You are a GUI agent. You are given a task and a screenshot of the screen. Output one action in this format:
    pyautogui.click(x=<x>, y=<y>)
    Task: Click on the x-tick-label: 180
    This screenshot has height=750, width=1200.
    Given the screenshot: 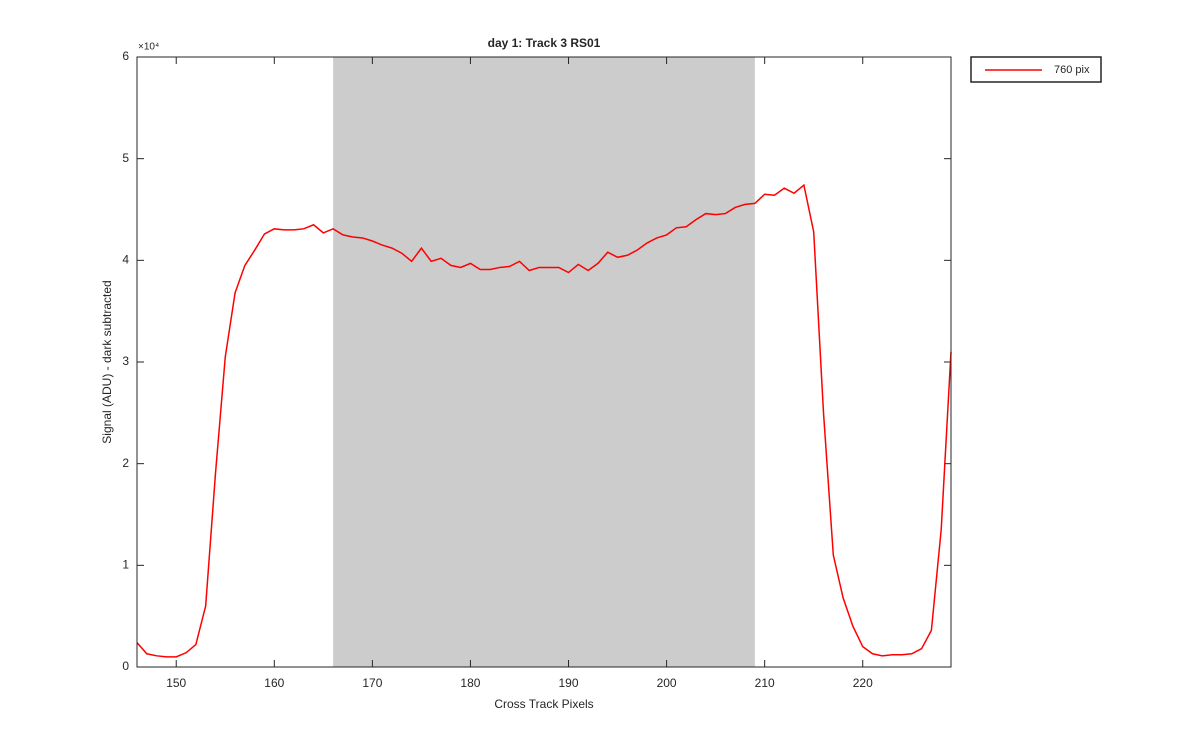 What is the action you would take?
    pyautogui.click(x=470, y=683)
    